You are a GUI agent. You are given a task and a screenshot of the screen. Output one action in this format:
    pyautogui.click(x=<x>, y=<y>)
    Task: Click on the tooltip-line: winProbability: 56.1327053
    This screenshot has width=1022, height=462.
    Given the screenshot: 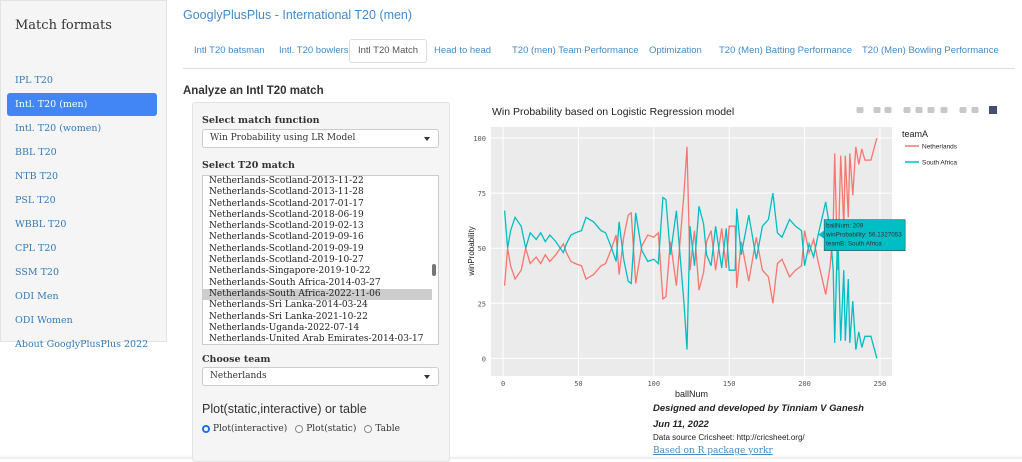 What is the action you would take?
    pyautogui.click(x=863, y=235)
    